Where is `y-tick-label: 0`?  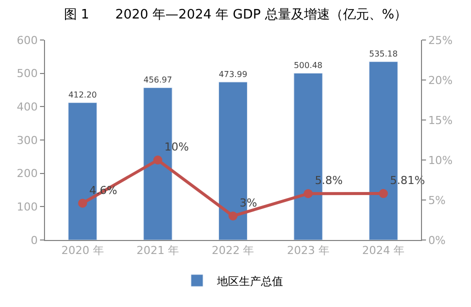
y-tick-label: 0 is located at coordinates (34, 240).